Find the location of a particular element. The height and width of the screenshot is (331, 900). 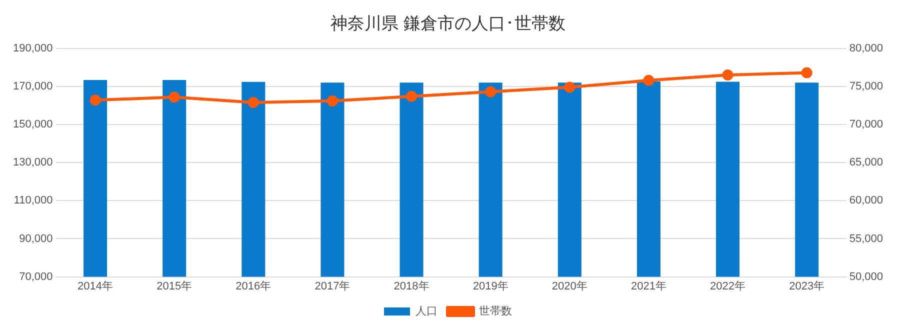

x-tick-label: 2018年 is located at coordinates (412, 286).